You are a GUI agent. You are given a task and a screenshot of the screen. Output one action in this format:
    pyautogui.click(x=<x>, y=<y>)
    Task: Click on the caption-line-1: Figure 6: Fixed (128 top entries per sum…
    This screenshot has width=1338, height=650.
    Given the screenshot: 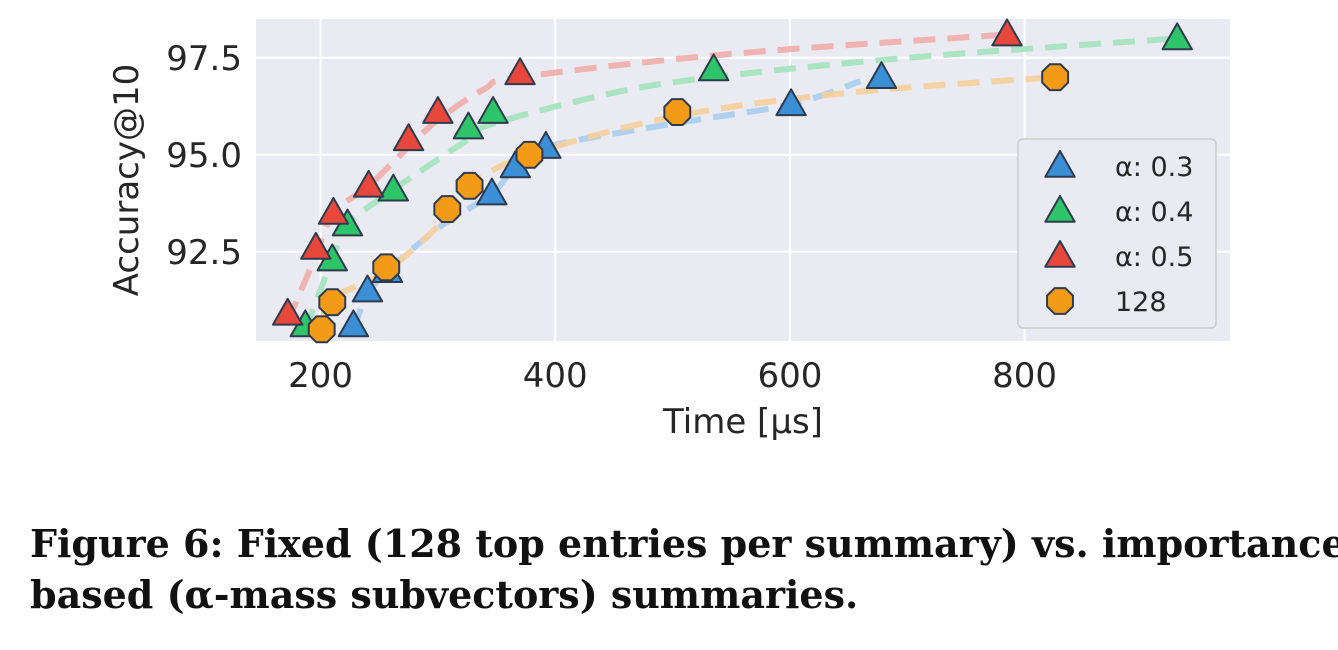 What is the action you would take?
    pyautogui.click(x=684, y=543)
    